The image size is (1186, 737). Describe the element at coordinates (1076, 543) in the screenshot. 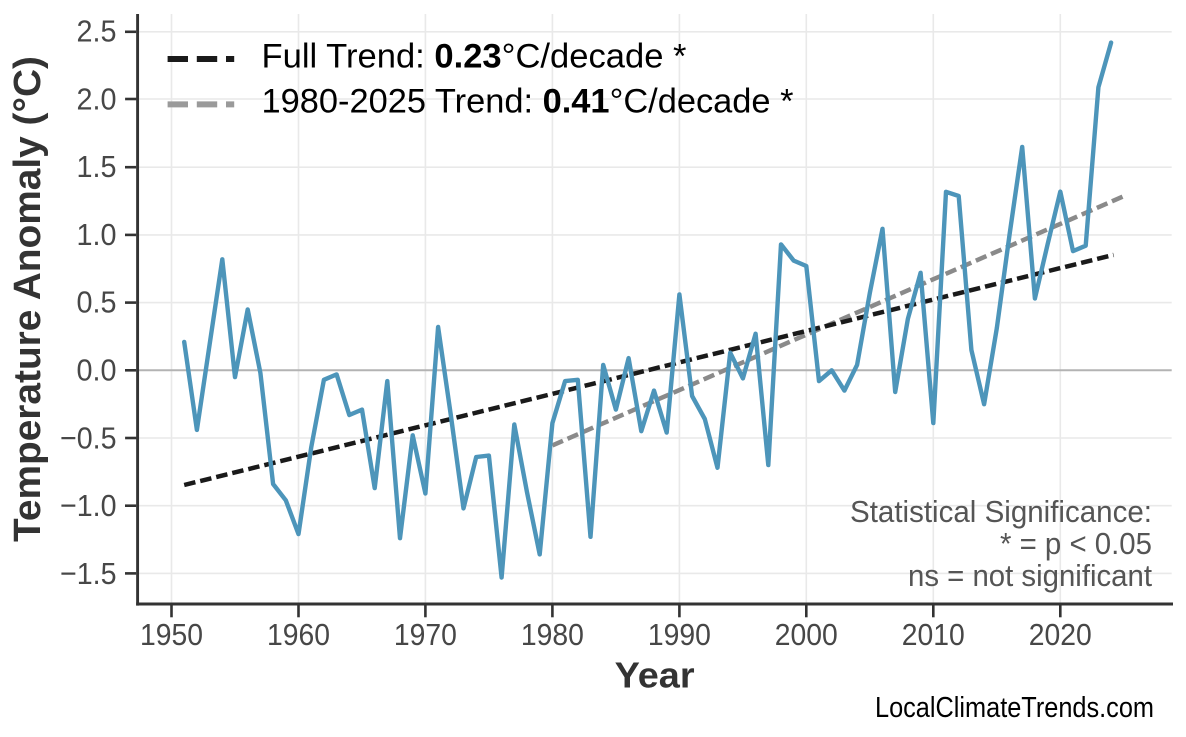

I see `svg-text: * = p < 0.05` at that location.